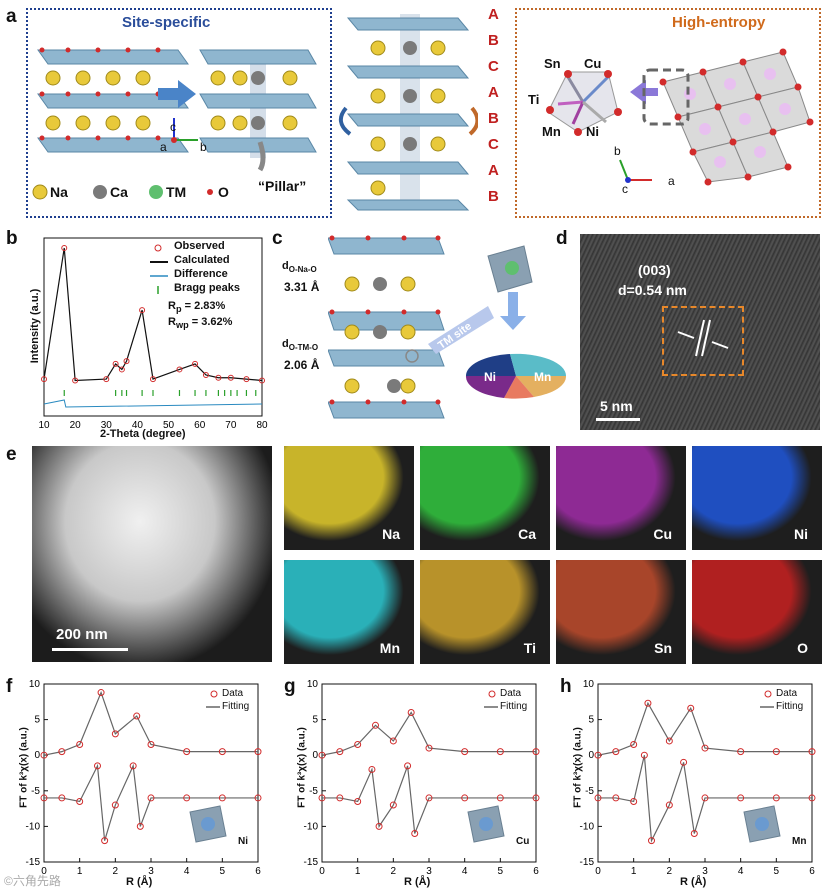  I want to click on hrtem-image, so click(700, 332).